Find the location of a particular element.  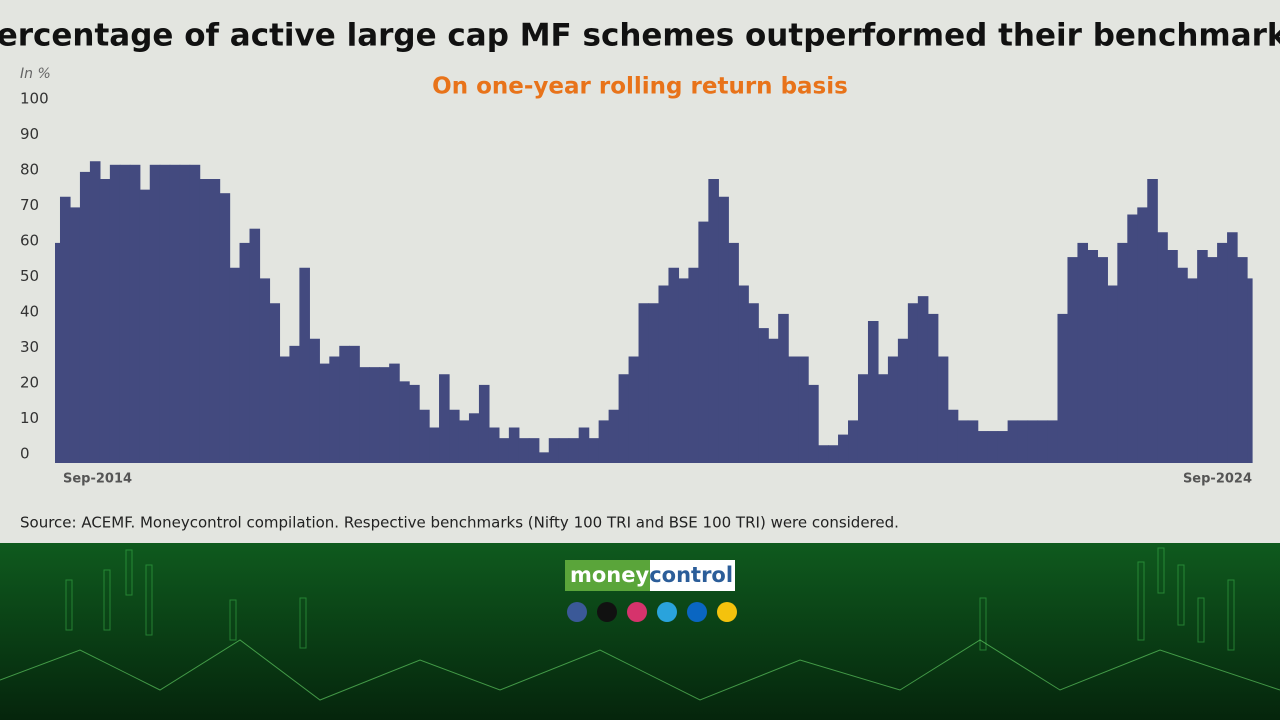

y-tick-label: 0 is located at coordinates (25, 454).